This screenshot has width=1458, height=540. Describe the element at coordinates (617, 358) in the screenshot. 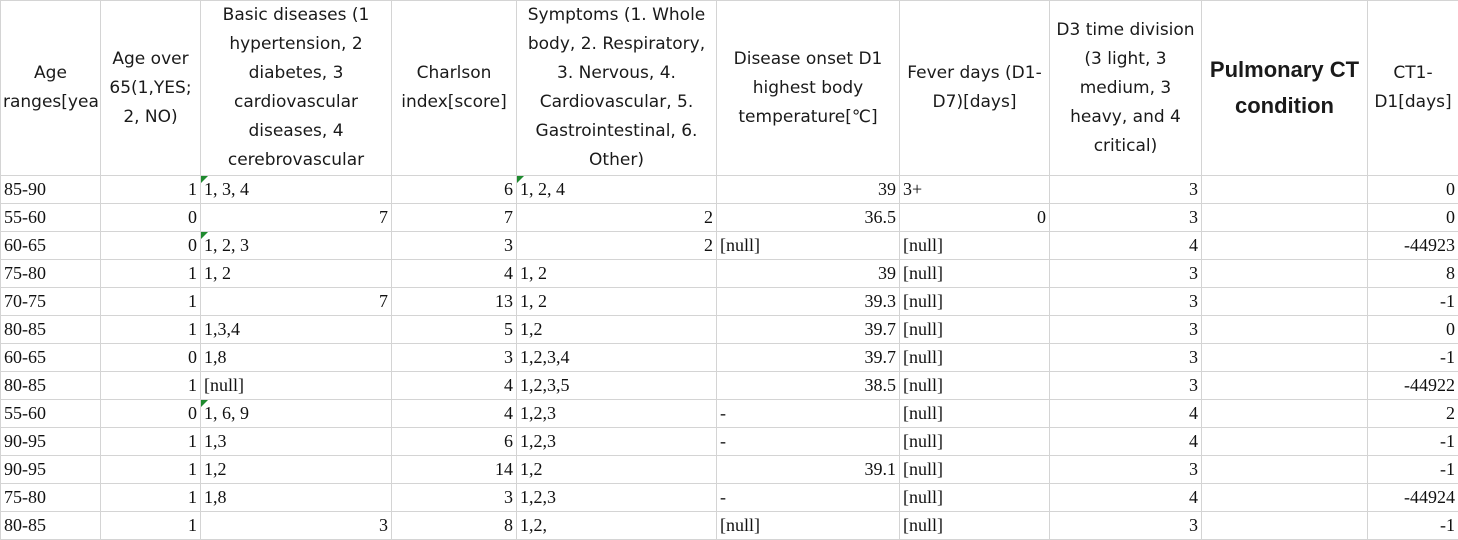

I see `cell-symptoms: 1,2,3,4` at that location.